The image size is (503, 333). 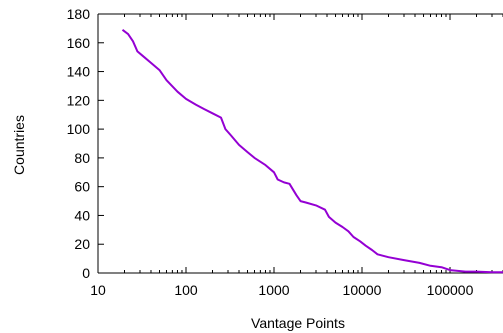 What do you see at coordinates (273, 290) in the screenshot?
I see `x-tick-label: 1000` at bounding box center [273, 290].